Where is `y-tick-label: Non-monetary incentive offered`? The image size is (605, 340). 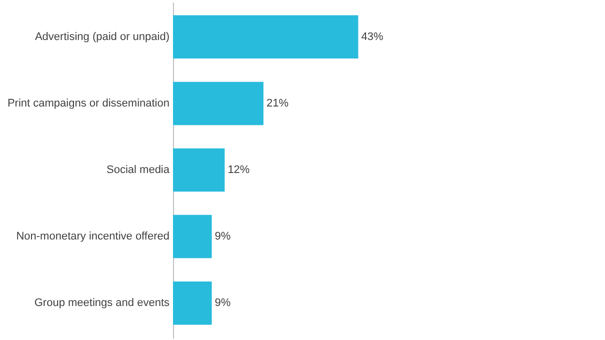 y-tick-label: Non-monetary incentive offered is located at coordinates (93, 236).